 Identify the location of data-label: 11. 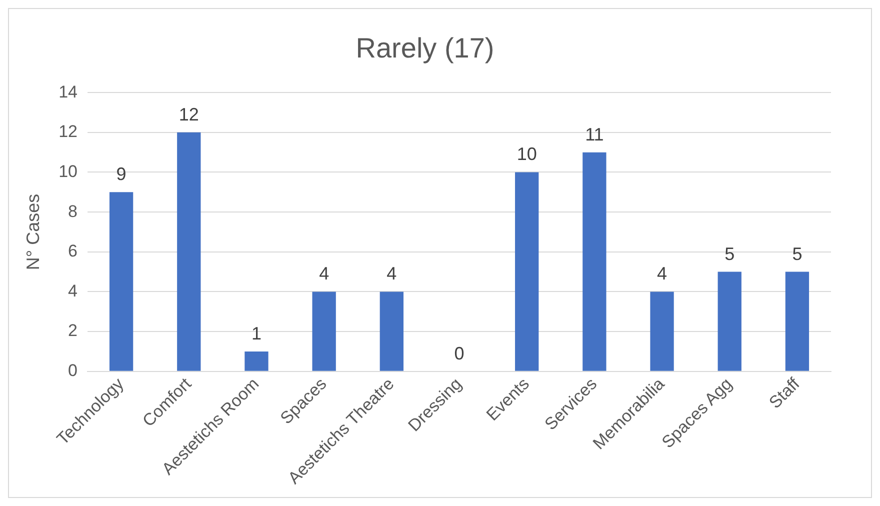
(594, 134).